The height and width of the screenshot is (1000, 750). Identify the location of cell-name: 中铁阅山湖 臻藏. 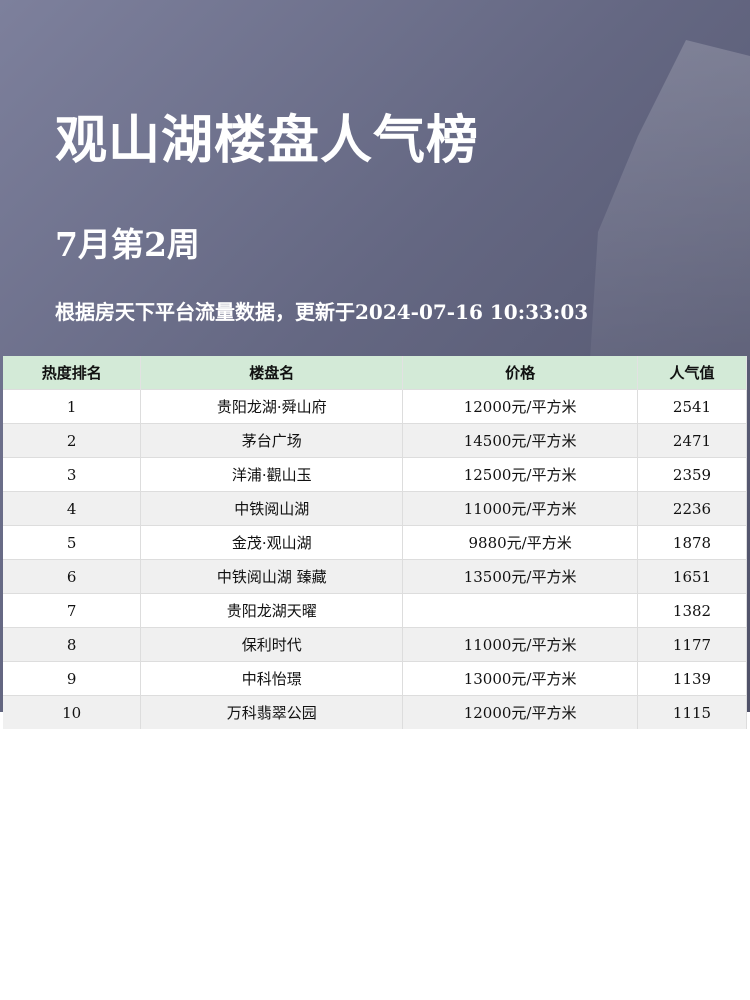
(272, 576).